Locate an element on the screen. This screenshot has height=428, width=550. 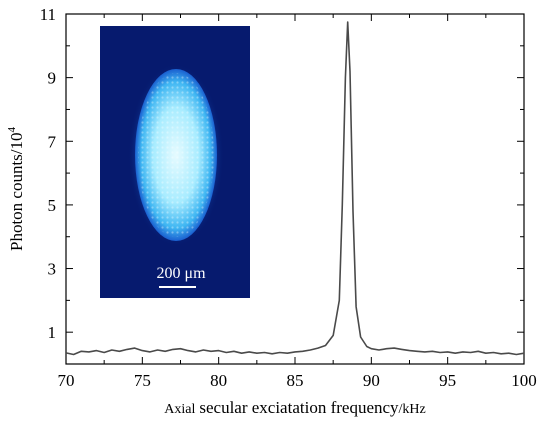
y-tick-label: 1 is located at coordinates (52, 332).